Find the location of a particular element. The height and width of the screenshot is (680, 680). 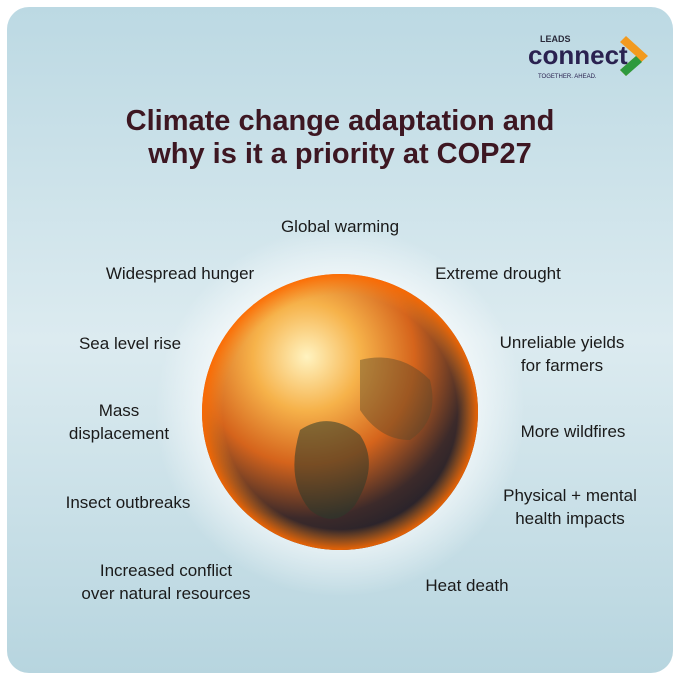

logo-arrow-green is located at coordinates (631, 66).